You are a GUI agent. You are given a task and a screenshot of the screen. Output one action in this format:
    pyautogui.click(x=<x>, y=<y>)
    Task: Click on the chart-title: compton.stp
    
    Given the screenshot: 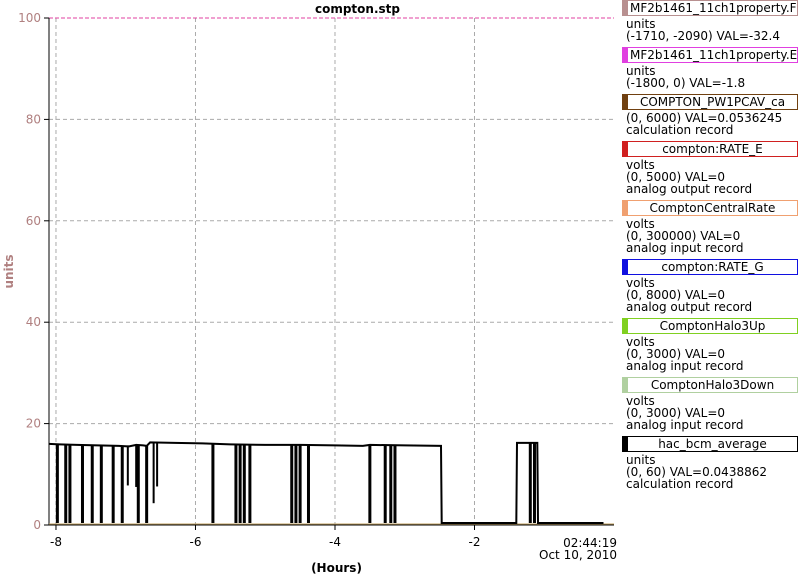 What is the action you would take?
    pyautogui.click(x=357, y=9)
    